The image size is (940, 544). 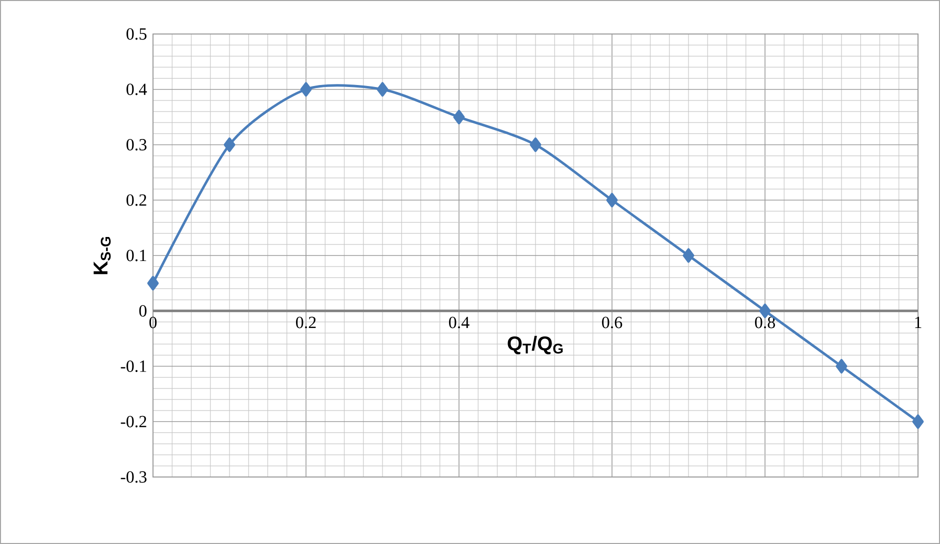 I want to click on y-tick-label: -0.1, so click(x=133, y=366).